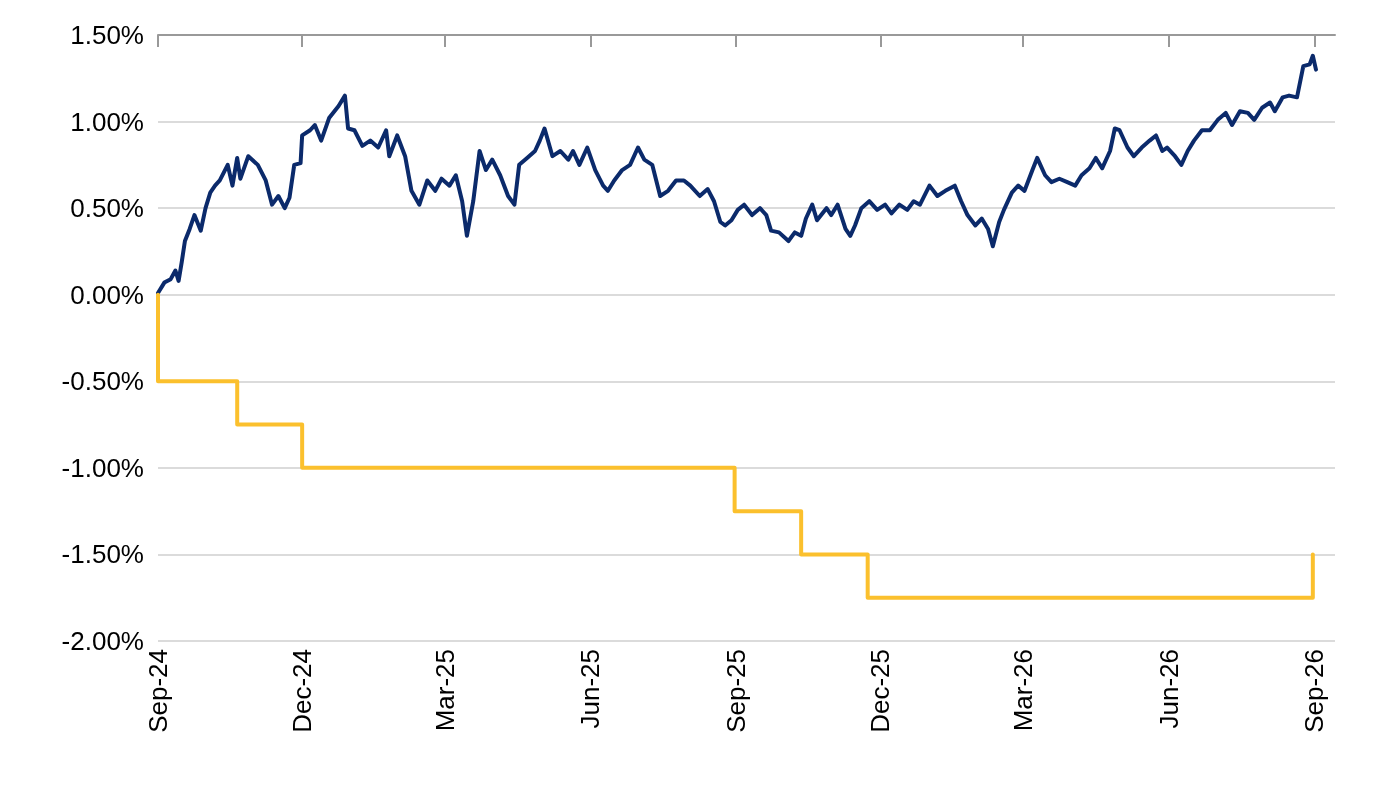 The image size is (1380, 800). Describe the element at coordinates (444, 690) in the screenshot. I see `x-tick-label: Mar-25` at that location.